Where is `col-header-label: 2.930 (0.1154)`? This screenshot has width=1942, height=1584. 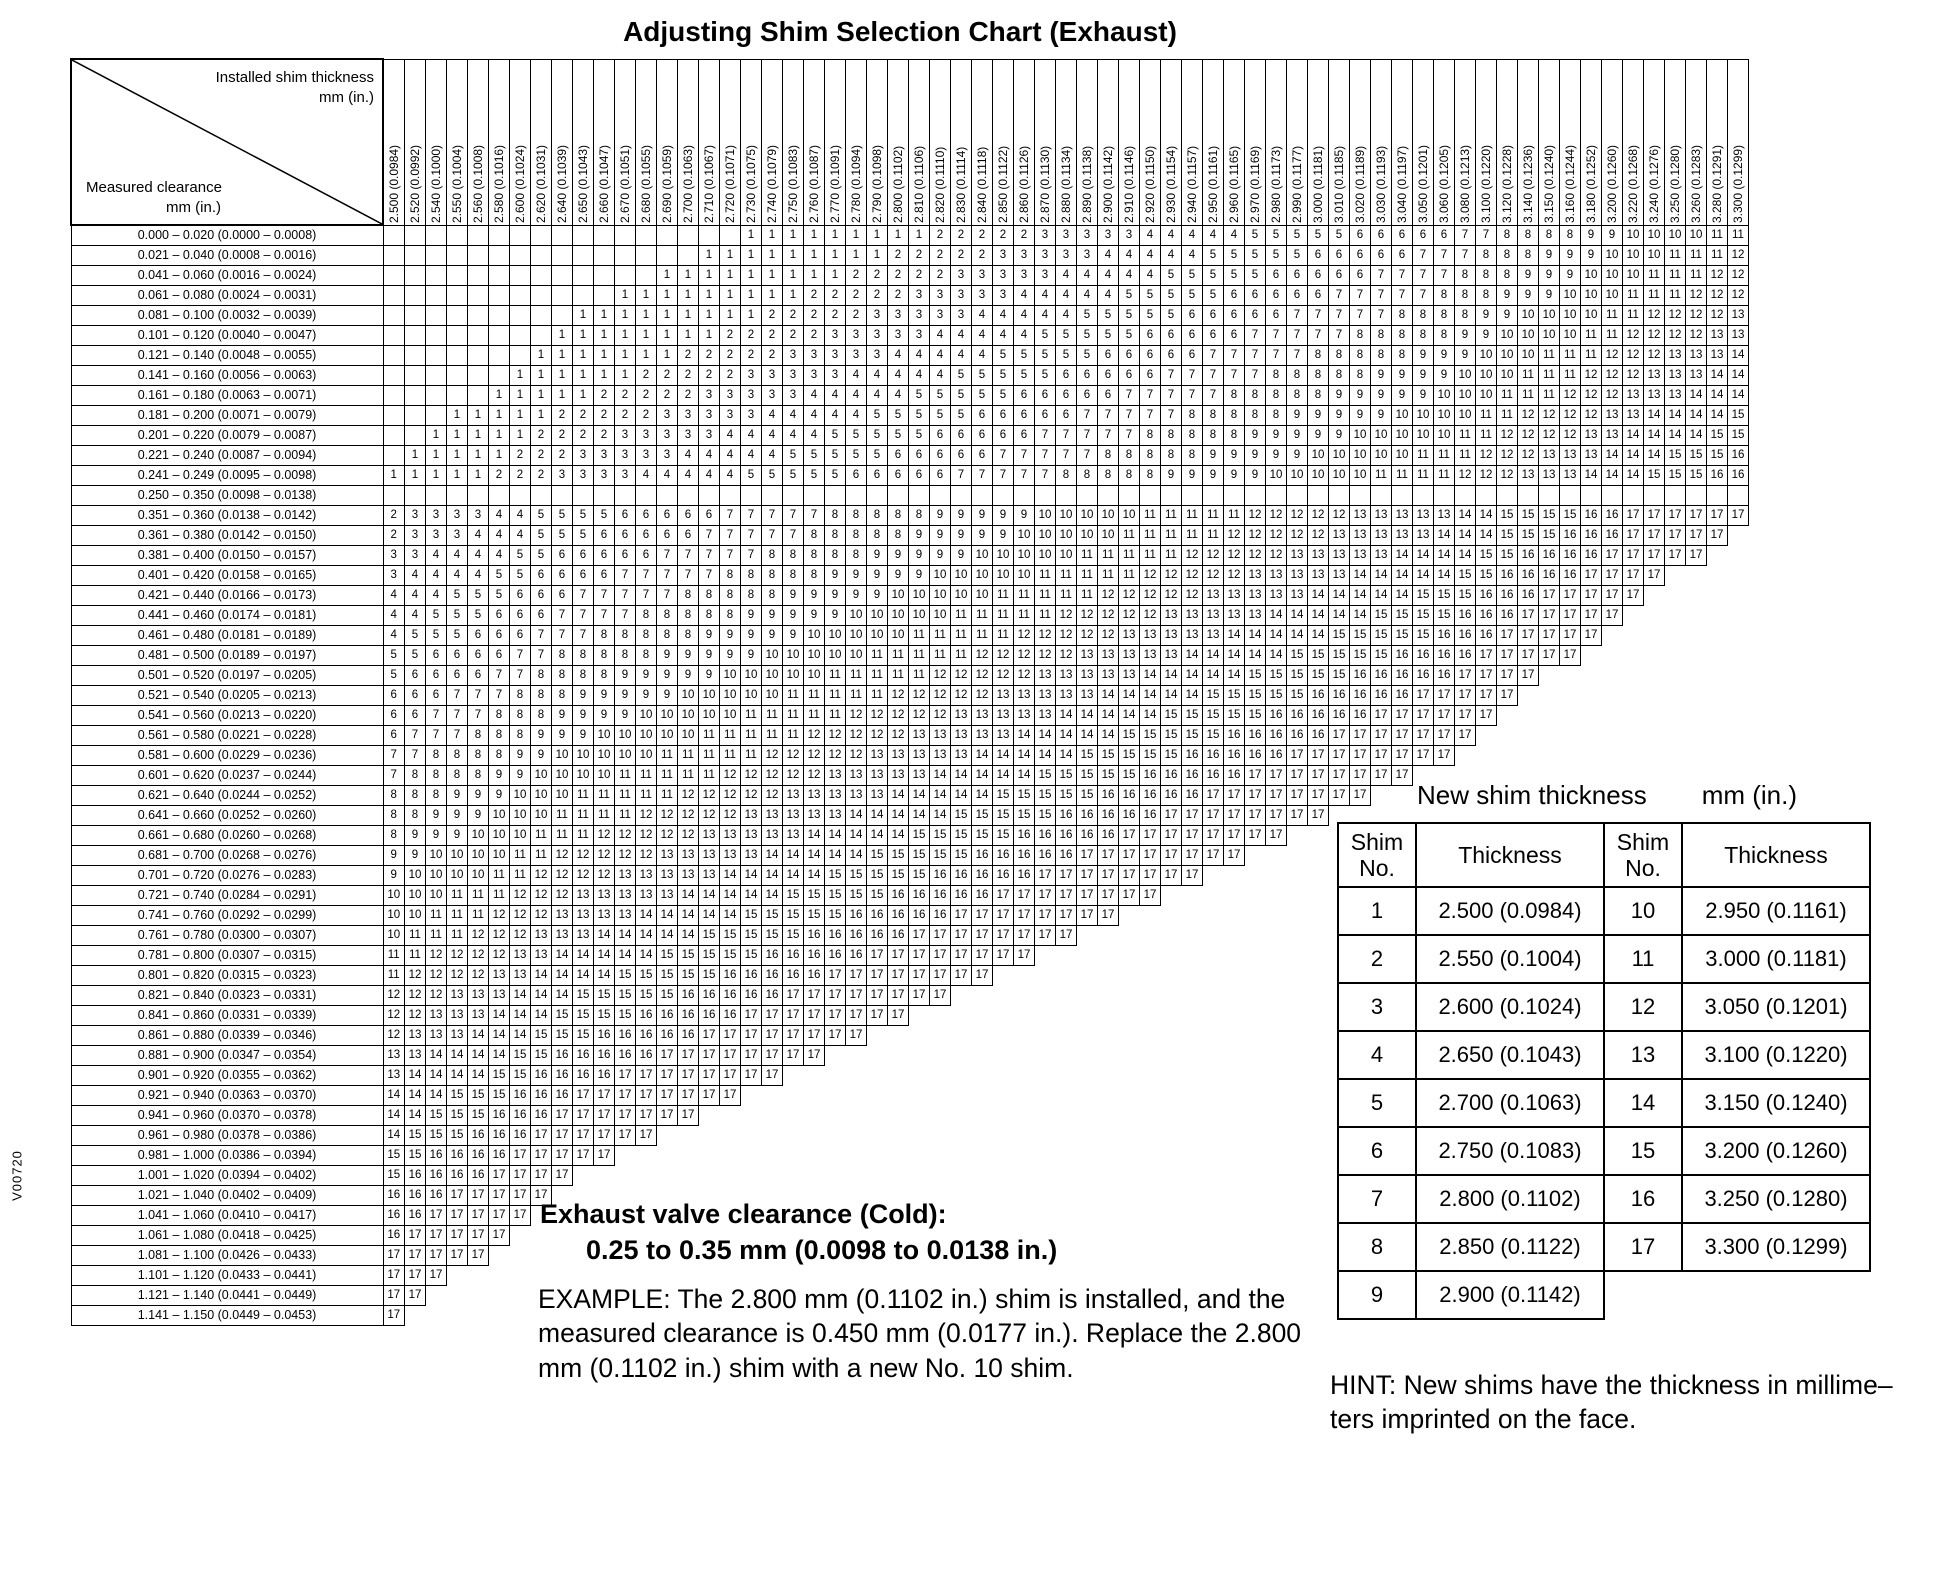 col-header-label: 2.930 (0.1154) is located at coordinates (1170, 184).